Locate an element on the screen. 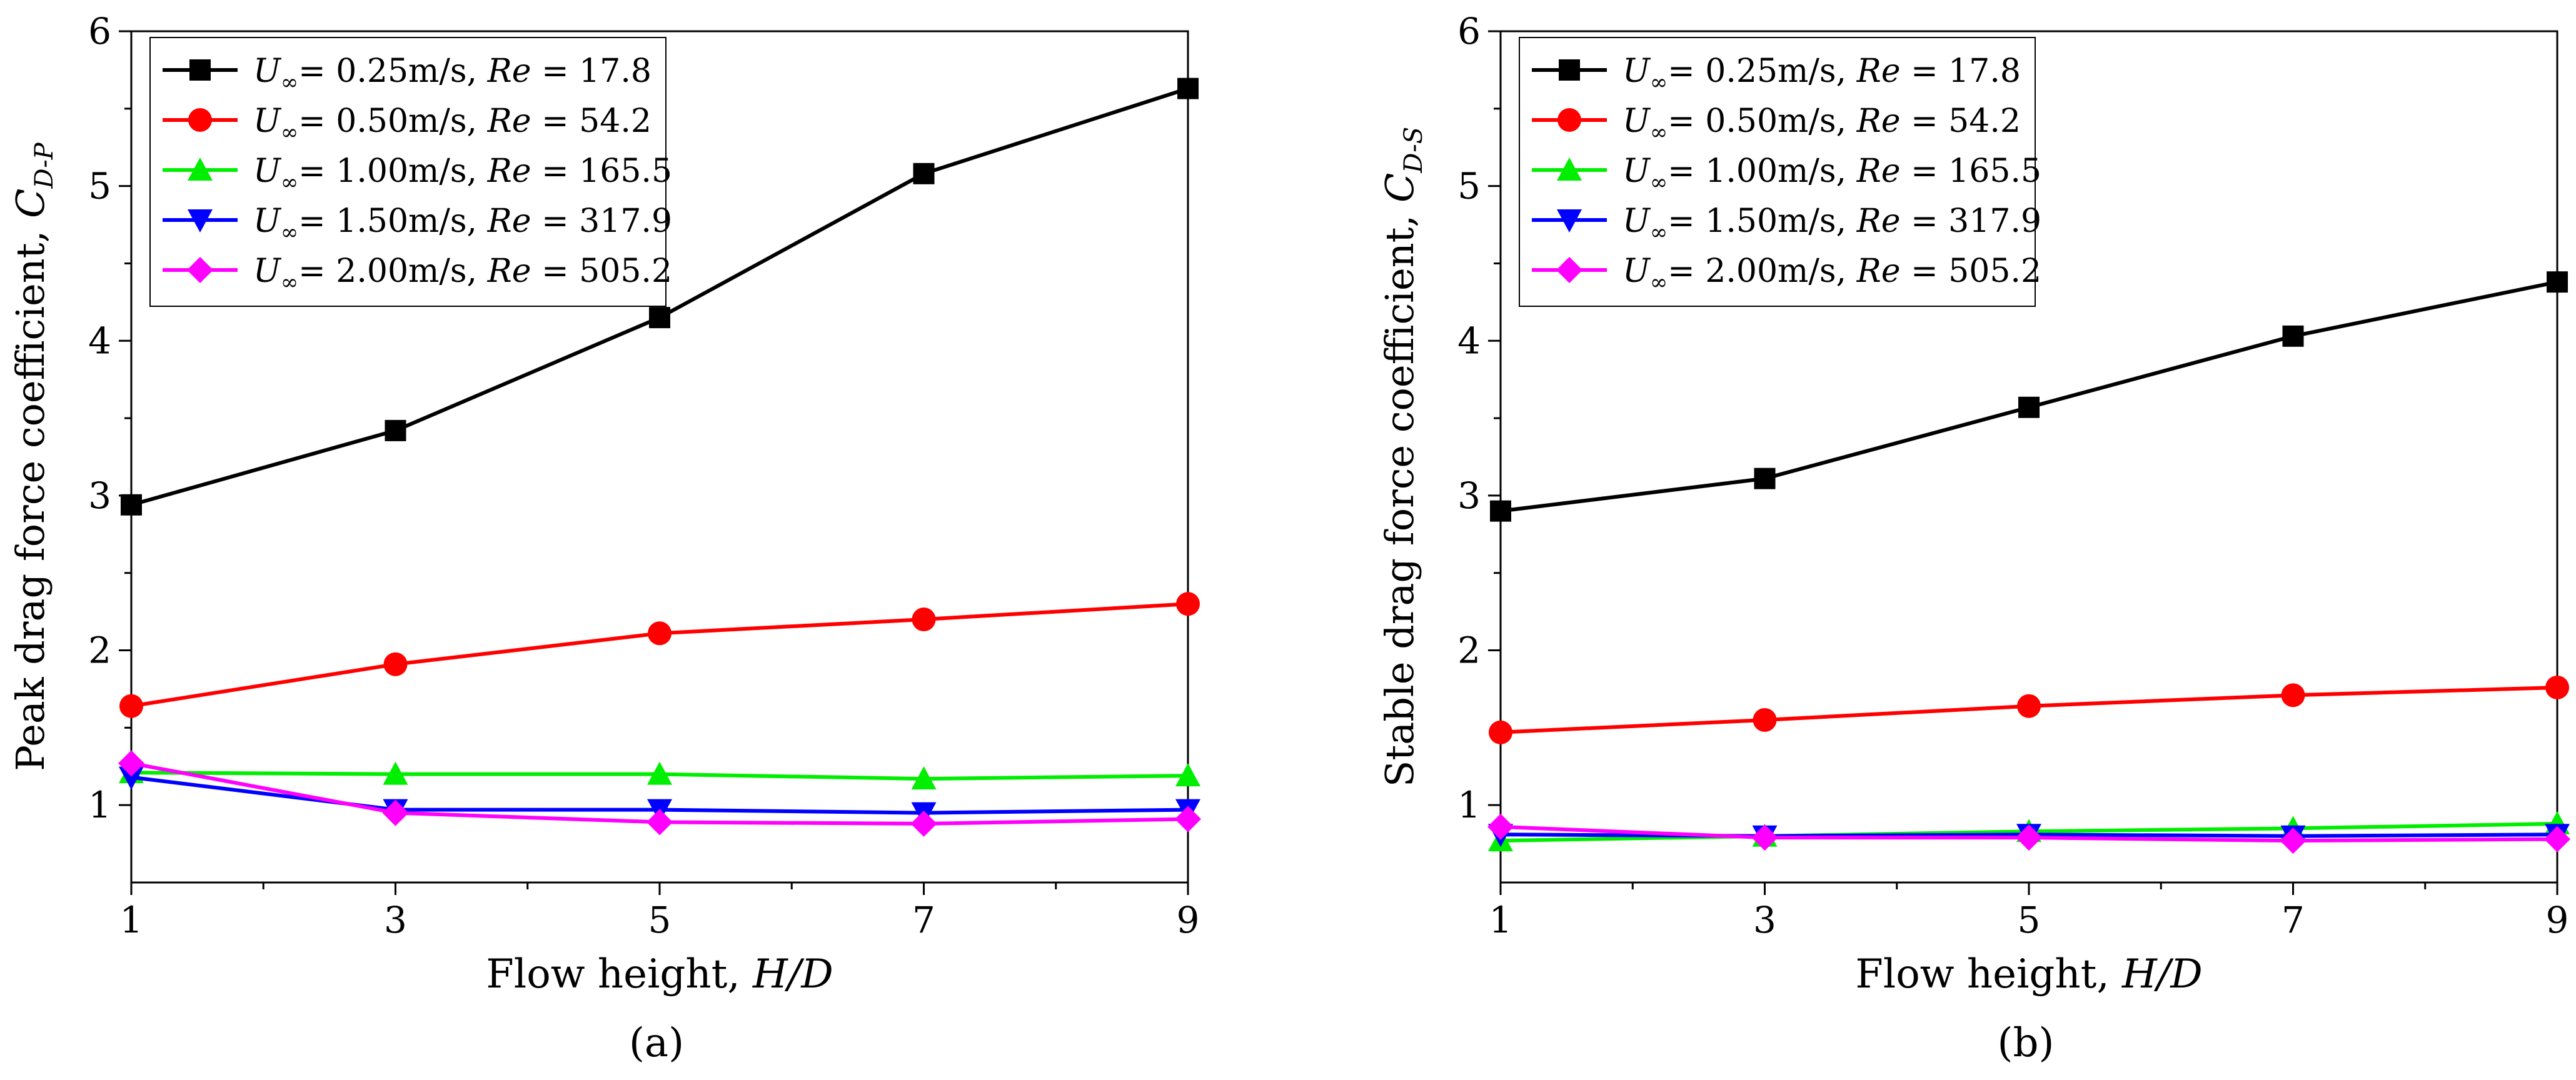  y-tick-label: 1 is located at coordinates (99, 805).